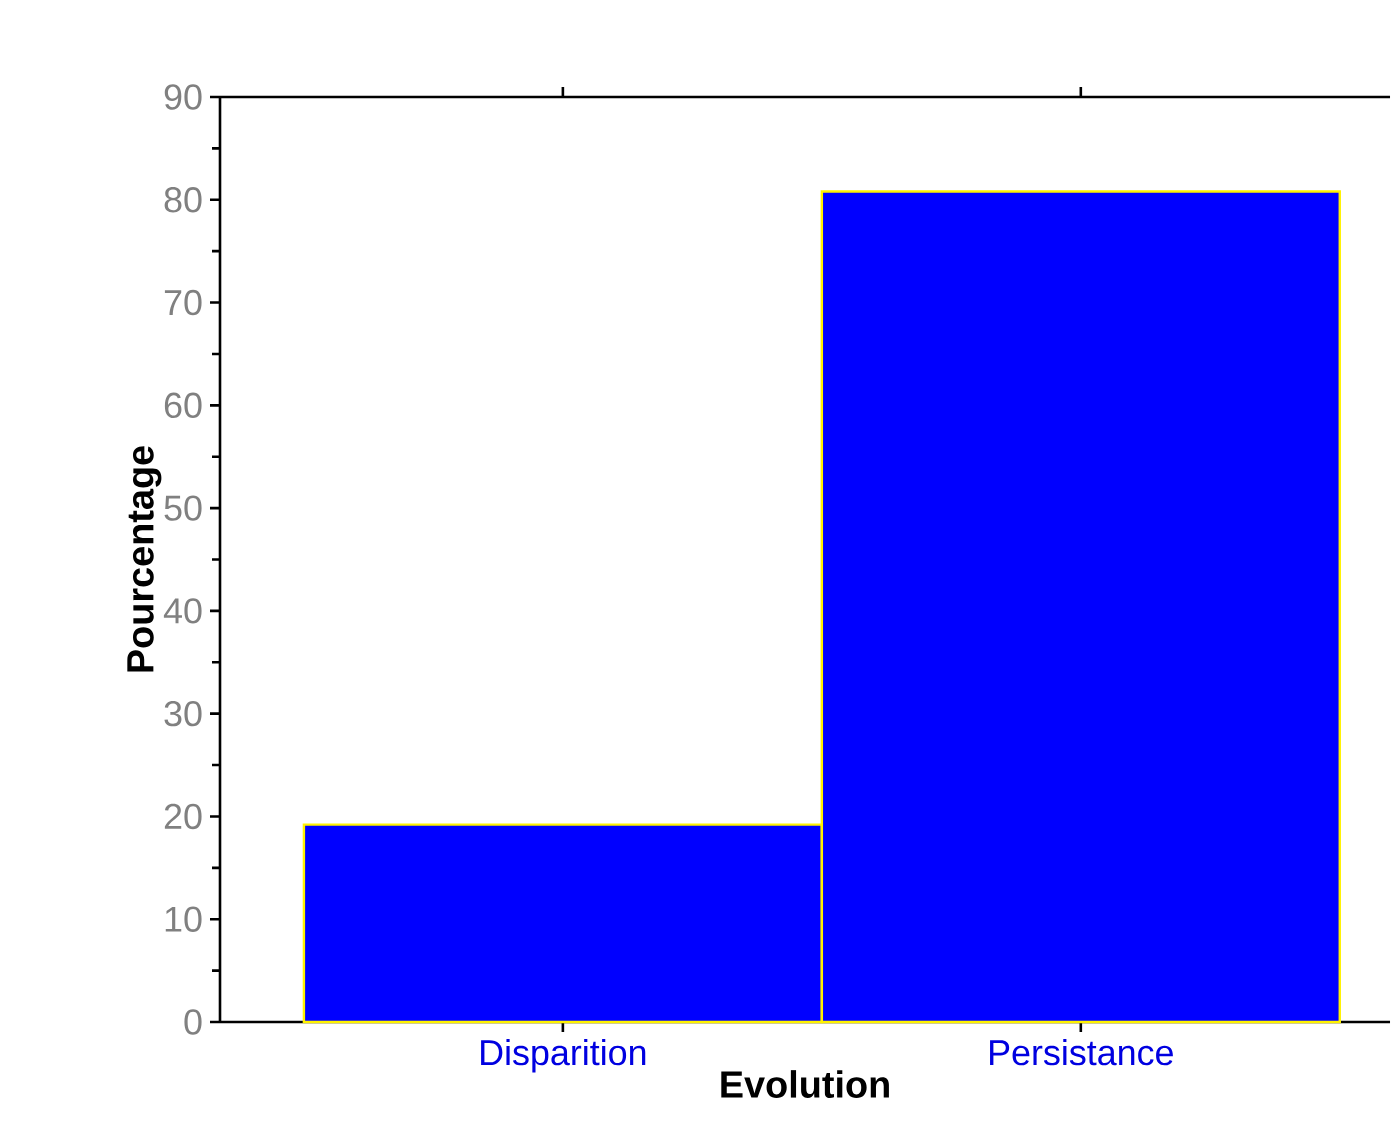  What do you see at coordinates (183, 508) in the screenshot?
I see `y-tick-label: 50` at bounding box center [183, 508].